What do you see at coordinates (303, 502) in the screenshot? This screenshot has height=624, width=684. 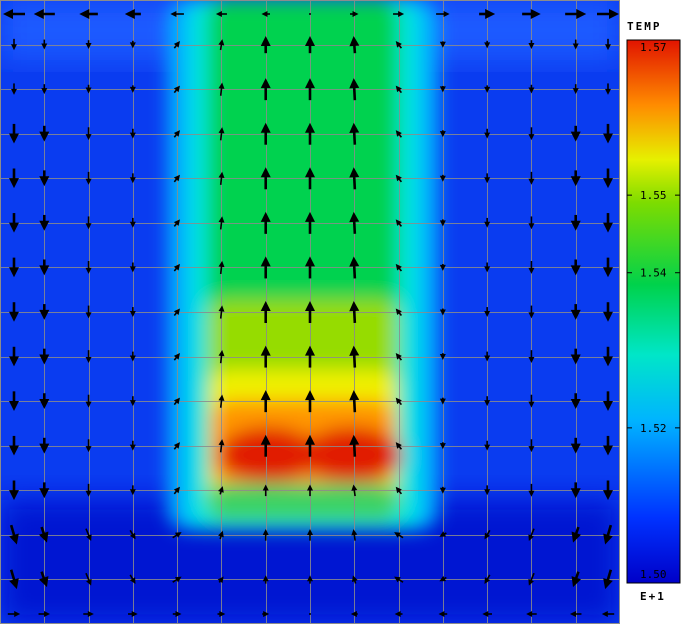 I see `plume-base-green` at bounding box center [303, 502].